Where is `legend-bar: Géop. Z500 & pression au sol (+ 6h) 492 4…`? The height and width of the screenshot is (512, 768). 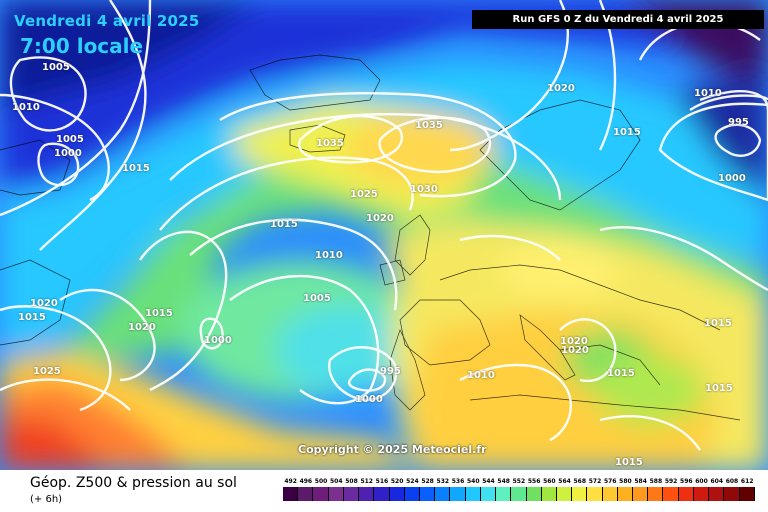 legend-bar: Géop. Z500 & pression au sol (+ 6h) 492 4… is located at coordinates (384, 491).